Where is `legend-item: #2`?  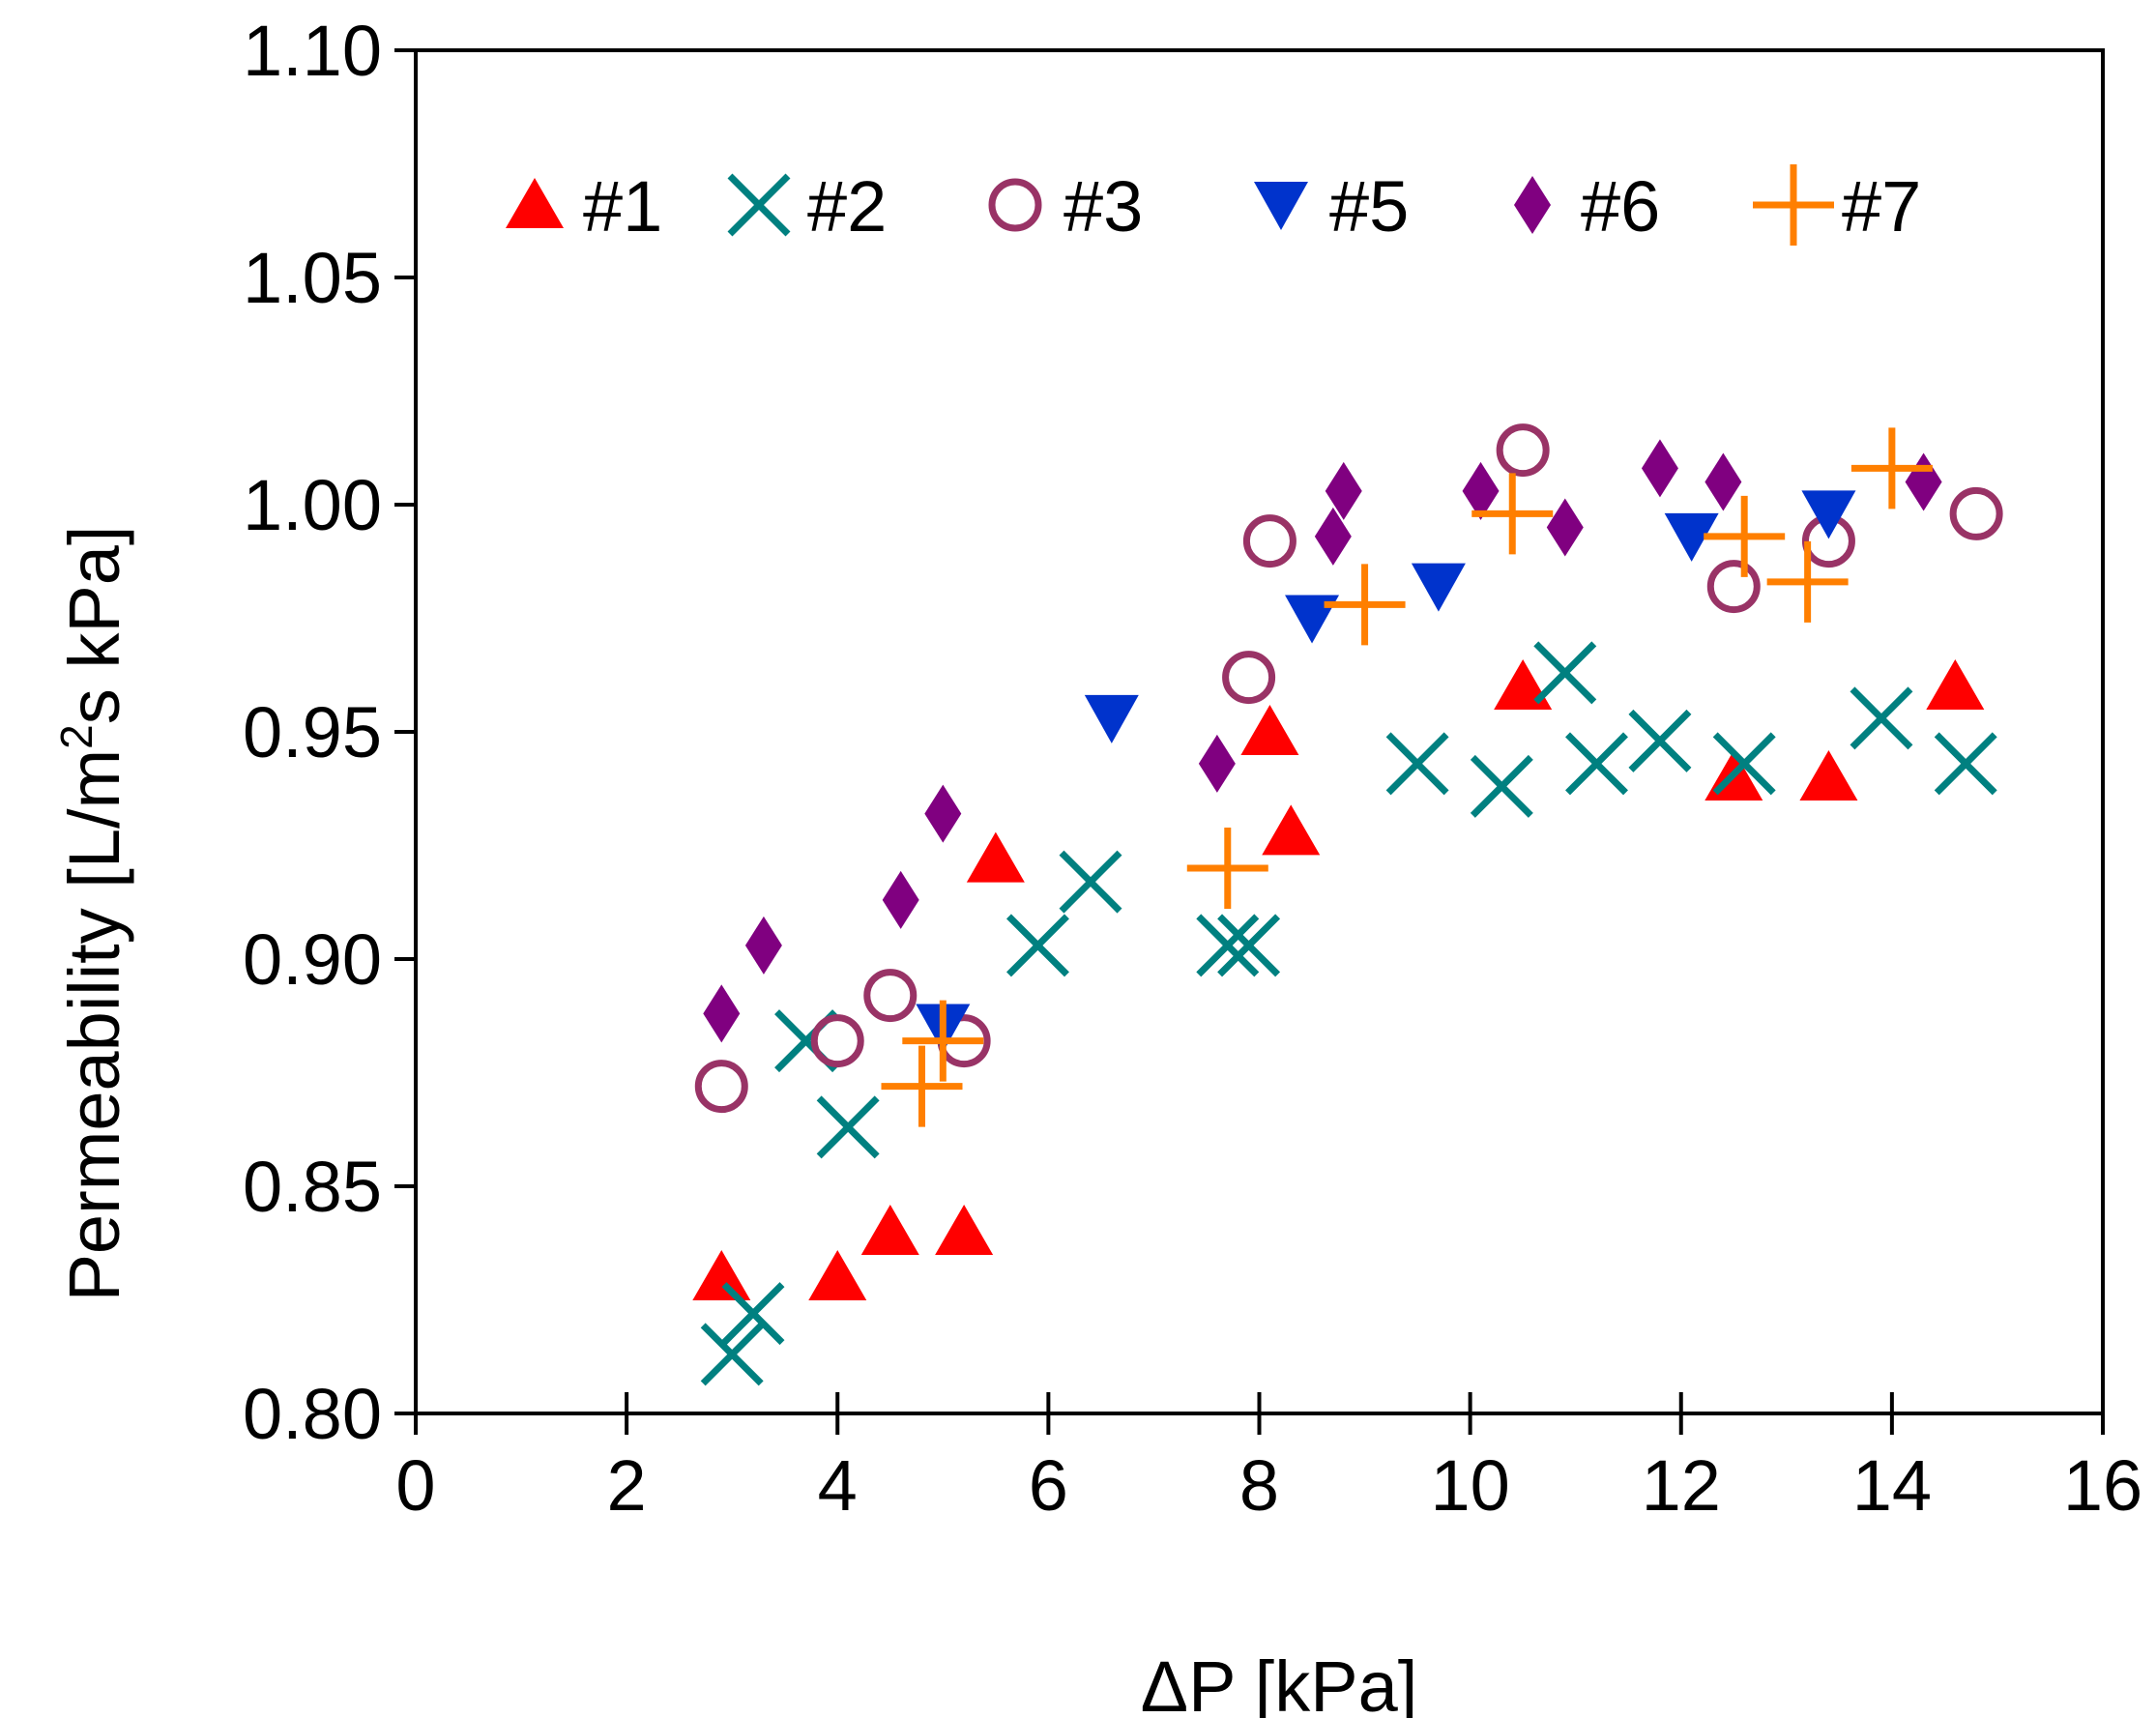 legend-item: #2 is located at coordinates (807, 206).